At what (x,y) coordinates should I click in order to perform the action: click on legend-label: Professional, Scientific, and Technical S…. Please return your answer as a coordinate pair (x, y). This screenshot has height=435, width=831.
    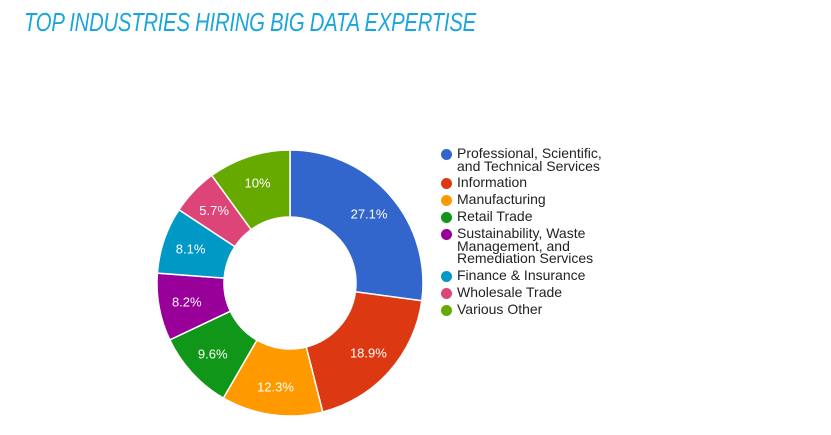
    Looking at the image, I should click on (529, 159).